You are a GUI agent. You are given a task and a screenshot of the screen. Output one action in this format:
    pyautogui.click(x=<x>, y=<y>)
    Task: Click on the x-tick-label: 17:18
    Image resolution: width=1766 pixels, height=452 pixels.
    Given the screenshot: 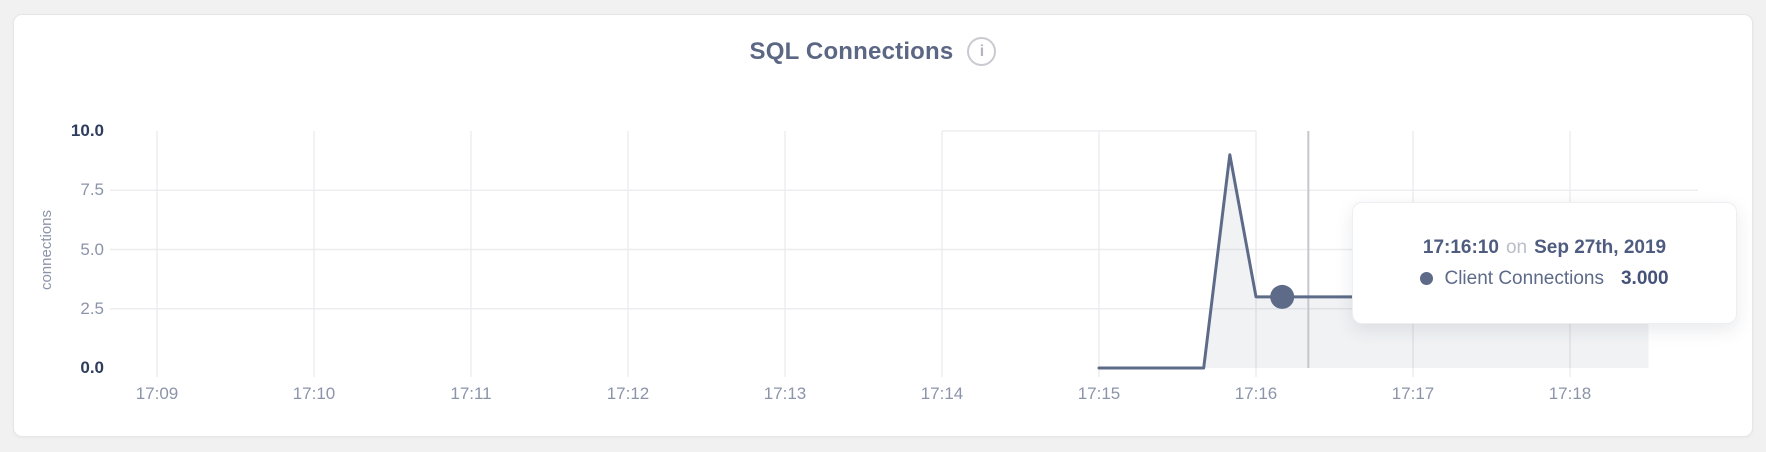 What is the action you would take?
    pyautogui.click(x=1570, y=393)
    